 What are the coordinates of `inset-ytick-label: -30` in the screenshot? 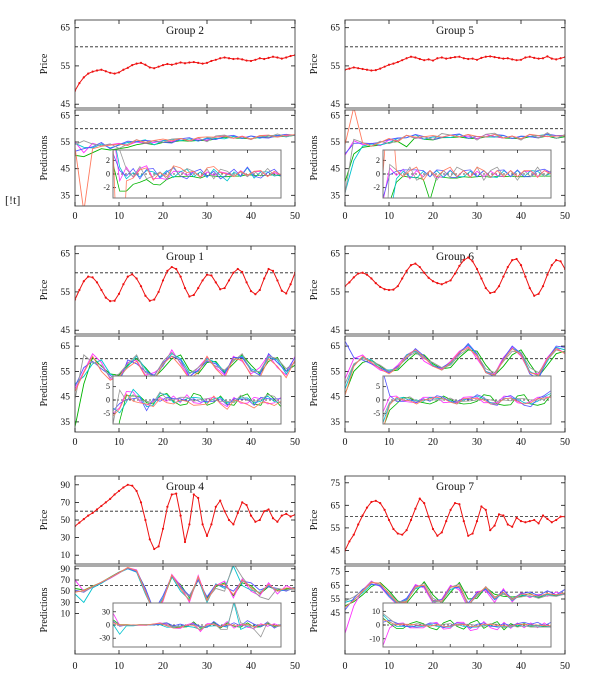 It's located at (104, 638).